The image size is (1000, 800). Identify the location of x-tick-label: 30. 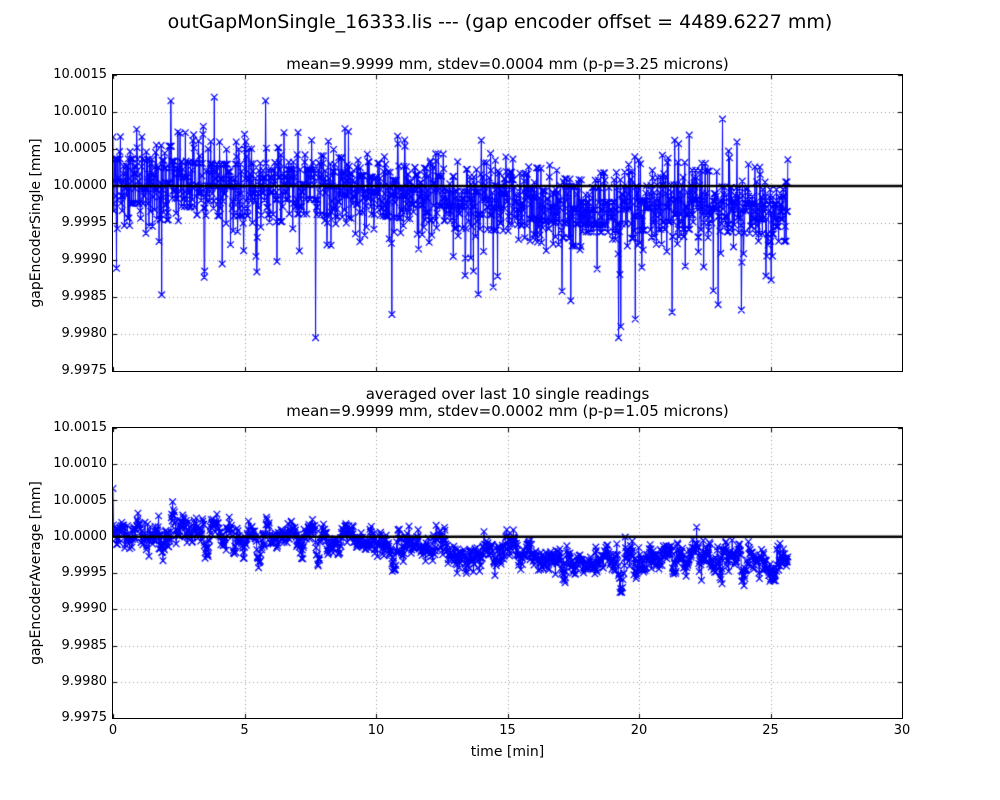
(902, 730).